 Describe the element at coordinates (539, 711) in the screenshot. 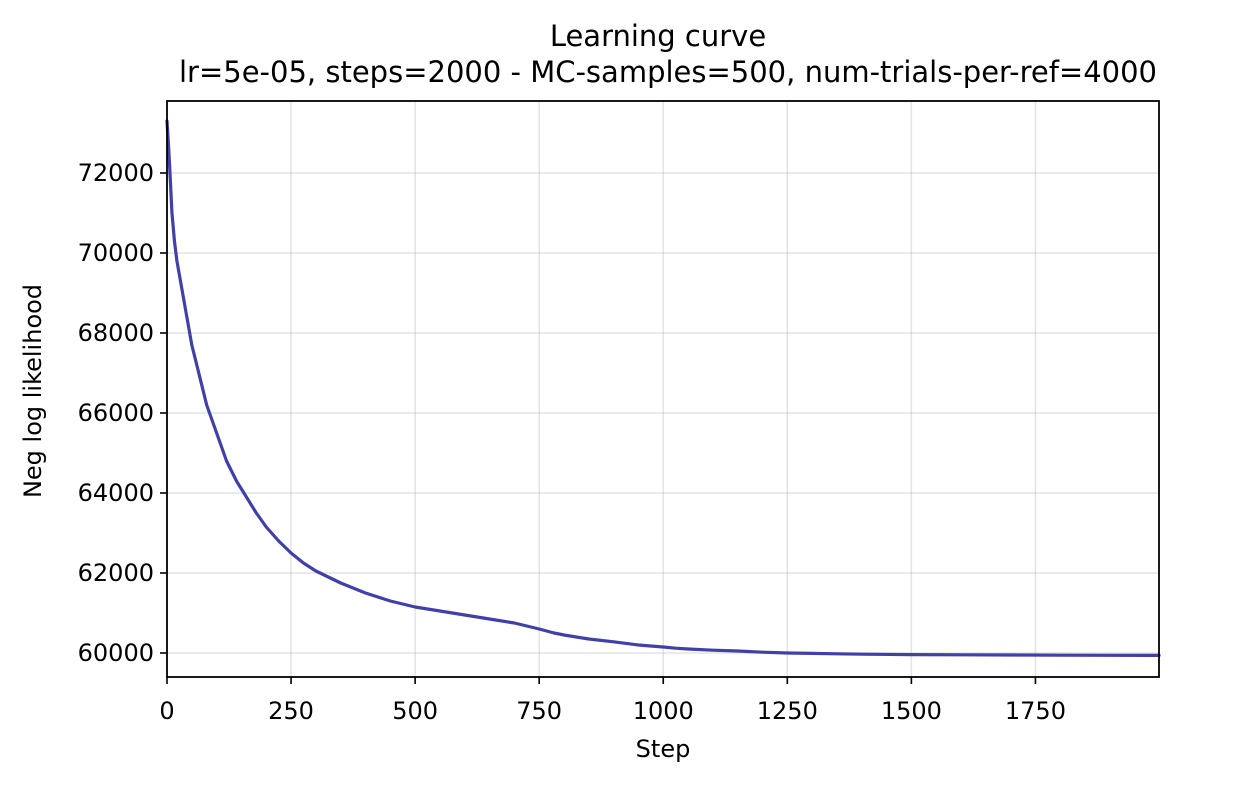

I see `x-tick-label: 750` at that location.